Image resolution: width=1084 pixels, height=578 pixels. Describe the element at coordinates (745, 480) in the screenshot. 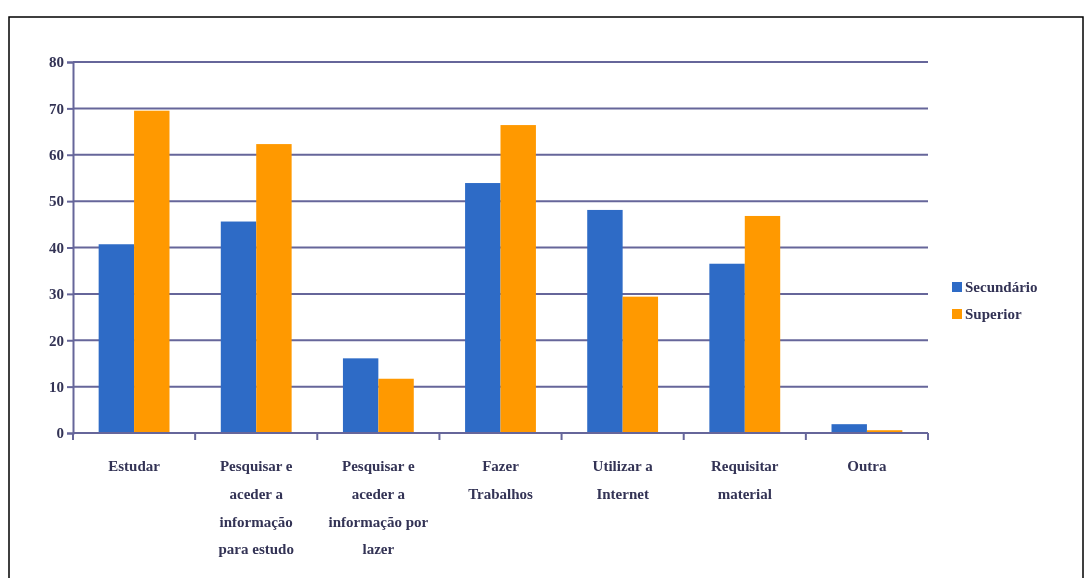

I see `x-tick-label: Requisitar material` at that location.